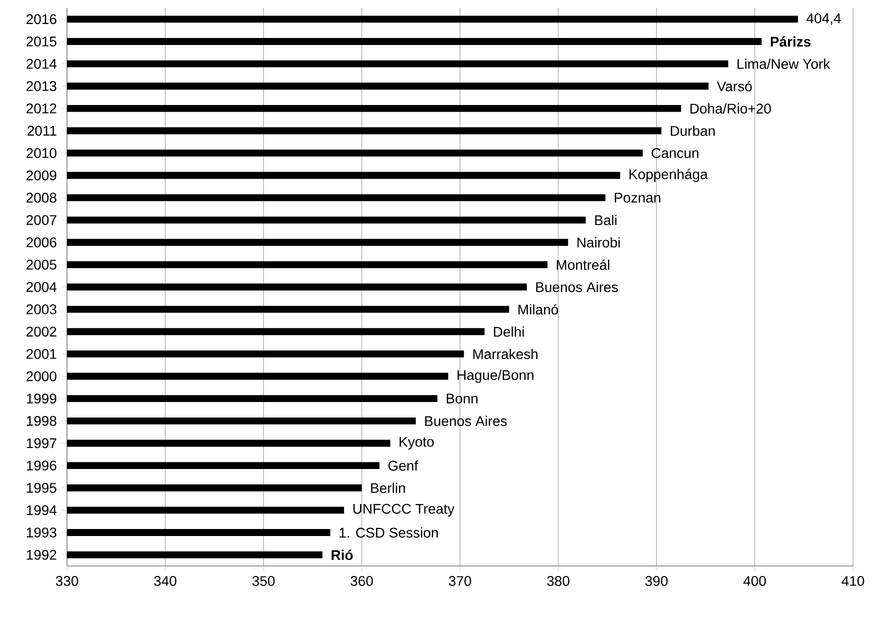 Image resolution: width=881 pixels, height=620 pixels. Describe the element at coordinates (462, 399) in the screenshot. I see `annotation: Bonn` at that location.